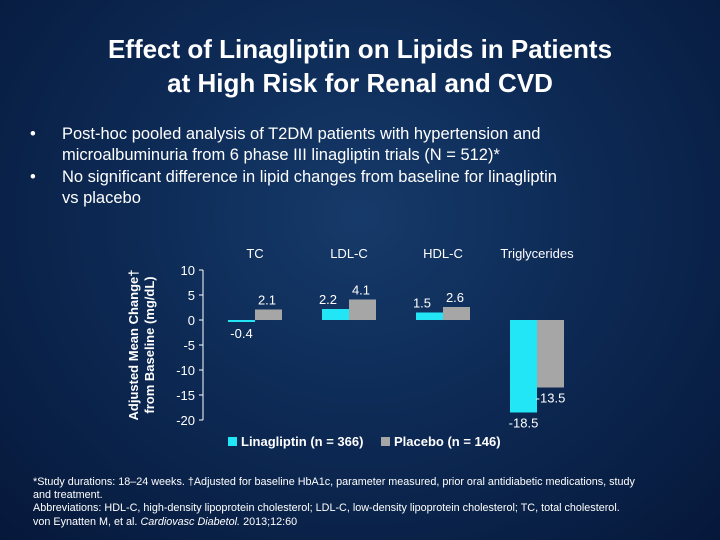  Describe the element at coordinates (385, 441) in the screenshot. I see `legend-swatch-placebo` at that location.